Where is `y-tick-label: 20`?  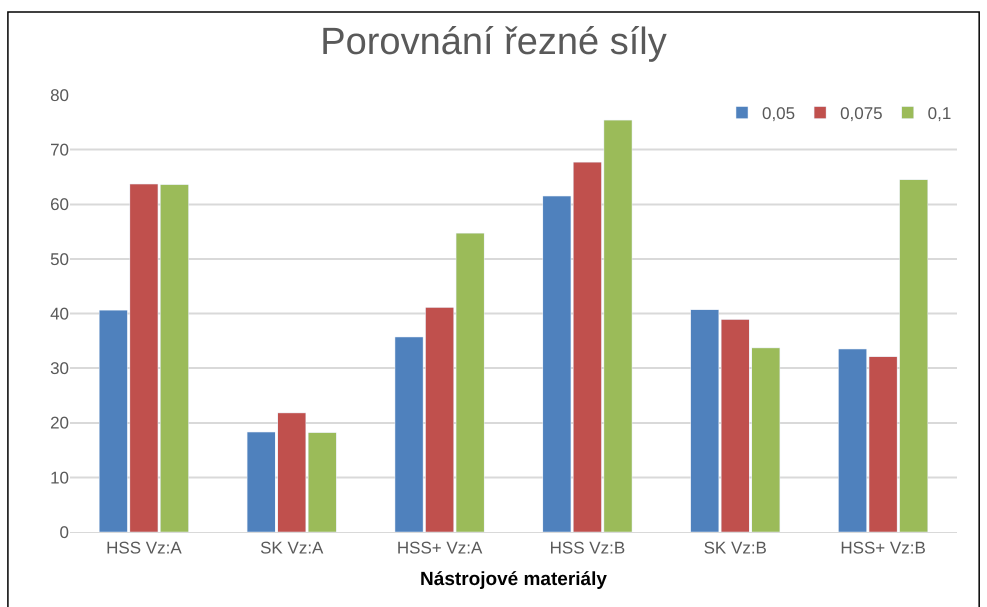
y-tick-label: 20 is located at coordinates (59, 423).